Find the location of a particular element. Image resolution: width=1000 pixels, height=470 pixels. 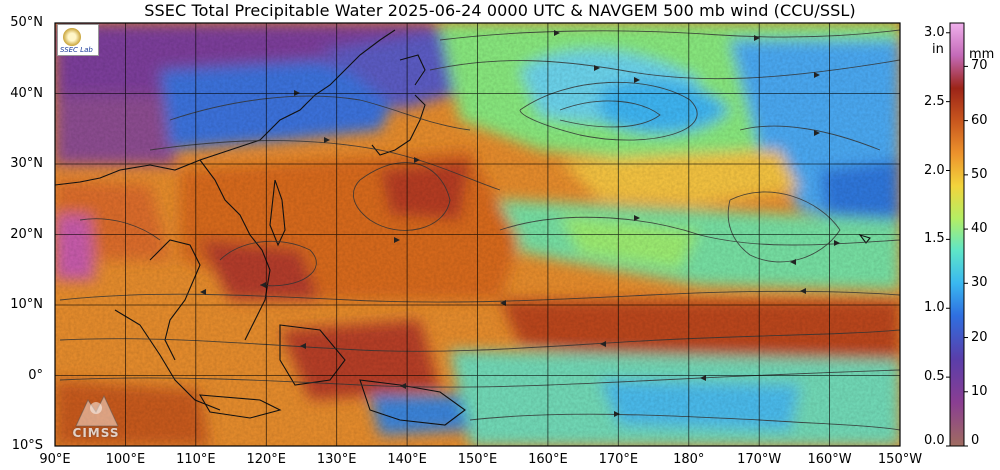

cimss-logo: CIMSS is located at coordinates (96, 416).